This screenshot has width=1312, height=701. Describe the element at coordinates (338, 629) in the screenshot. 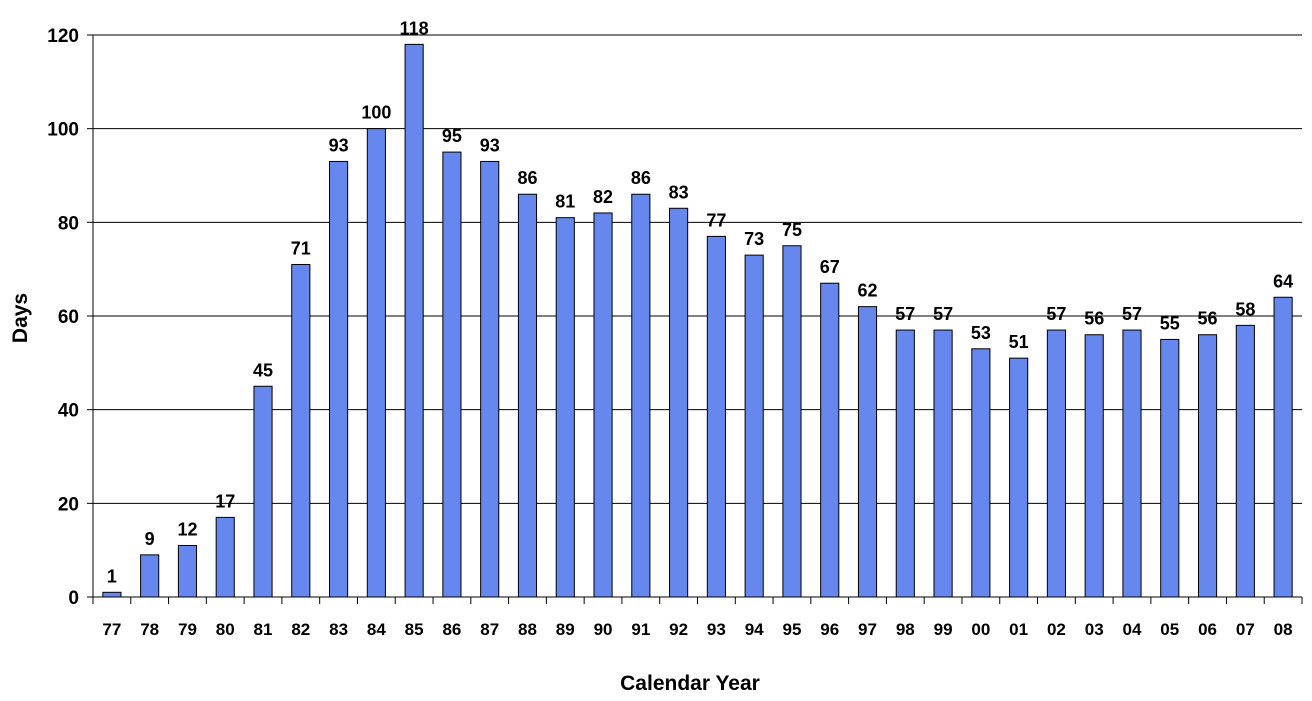

I see `x-tick-label: 83` at that location.